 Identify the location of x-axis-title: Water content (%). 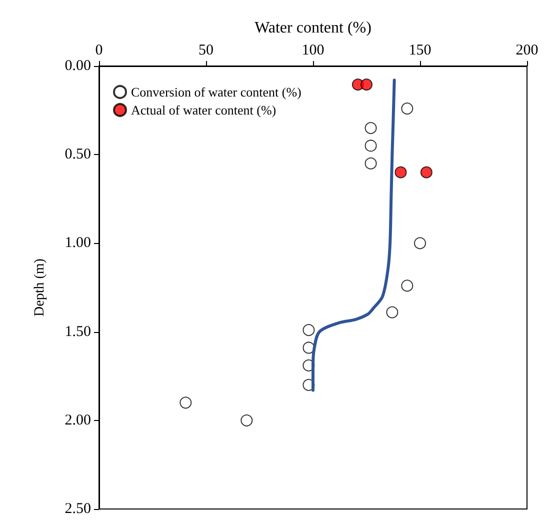
(313, 28).